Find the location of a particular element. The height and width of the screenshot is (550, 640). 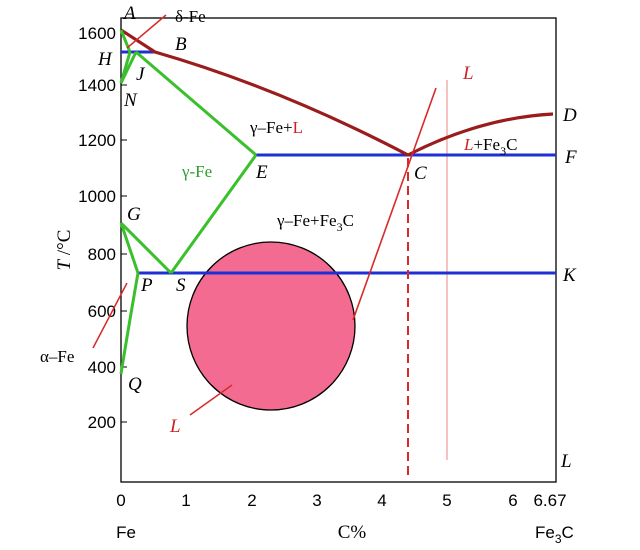

boundary-es is located at coordinates (213, 214).